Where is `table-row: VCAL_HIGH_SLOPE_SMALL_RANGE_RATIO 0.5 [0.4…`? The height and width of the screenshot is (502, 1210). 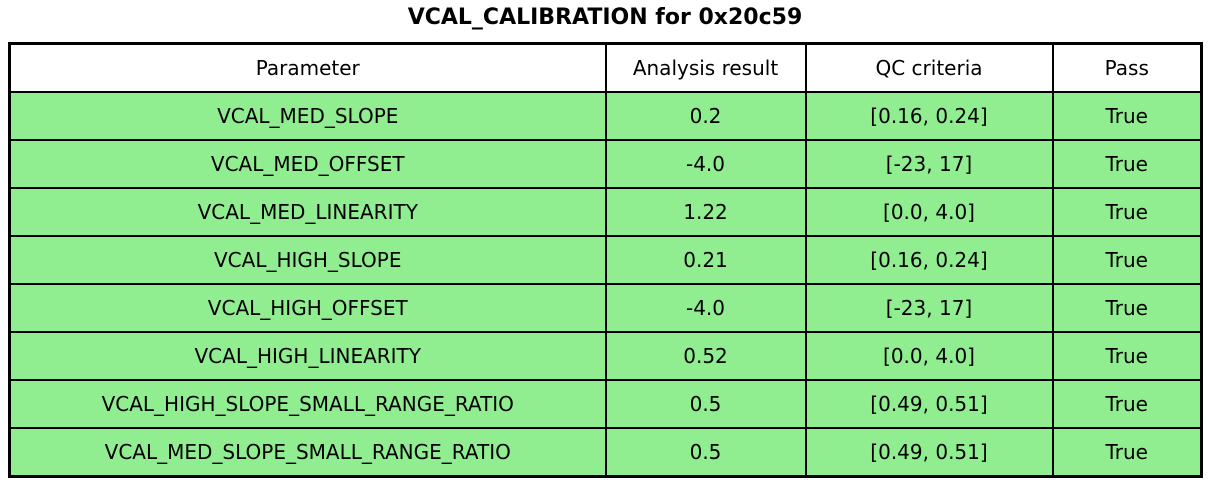 table-row: VCAL_HIGH_SLOPE_SMALL_RANGE_RATIO 0.5 [0.4… is located at coordinates (605, 404).